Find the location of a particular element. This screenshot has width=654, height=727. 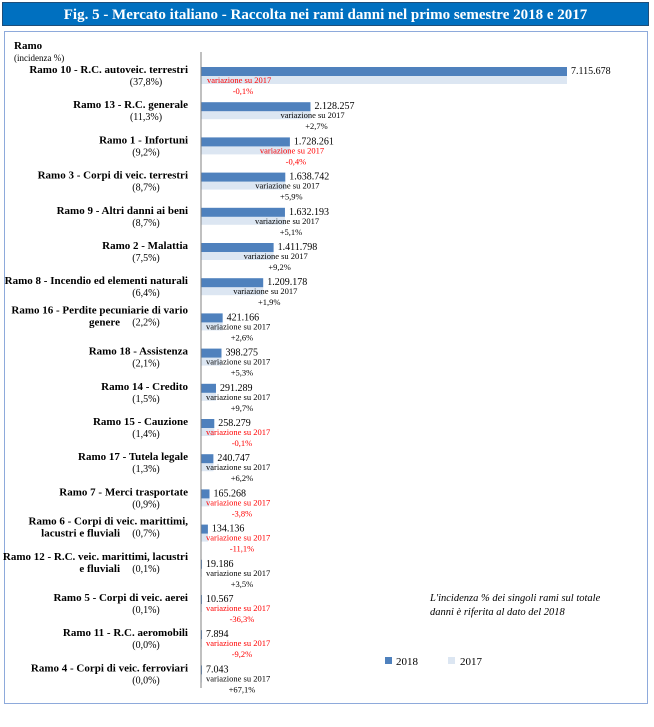

category-label: Ramo 3 - Corpi di veic. terrestri is located at coordinates (113, 176).